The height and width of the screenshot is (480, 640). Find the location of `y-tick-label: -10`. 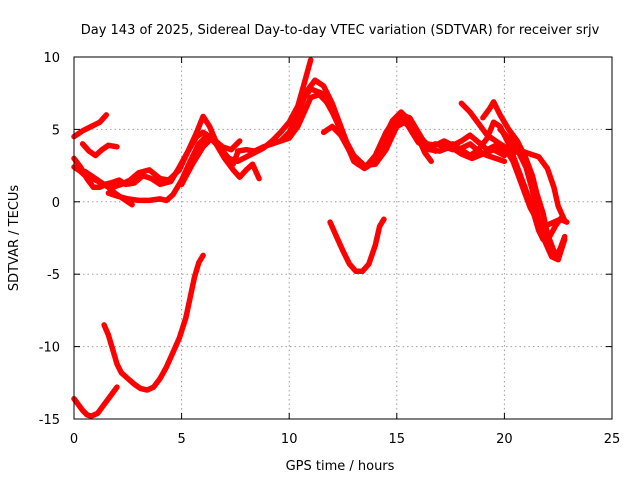

y-tick-label: -10 is located at coordinates (49, 348).